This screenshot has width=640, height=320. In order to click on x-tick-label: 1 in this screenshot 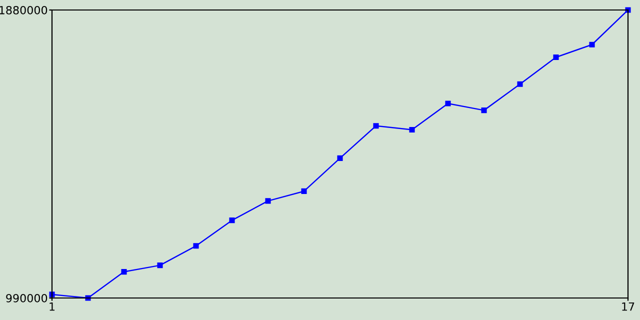, I will do `click(52, 306)`.